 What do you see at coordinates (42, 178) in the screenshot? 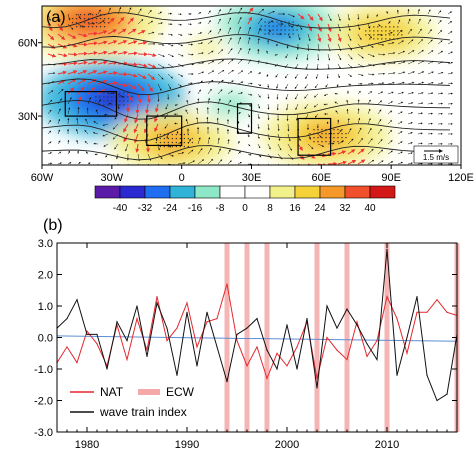
I see `x-tick-label: 60W` at bounding box center [42, 178].